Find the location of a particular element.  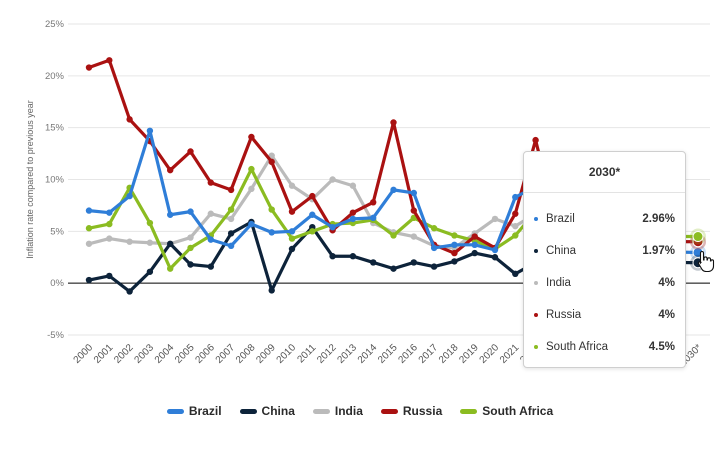

tooltip-name-brazil: Brazil is located at coordinates (560, 219).